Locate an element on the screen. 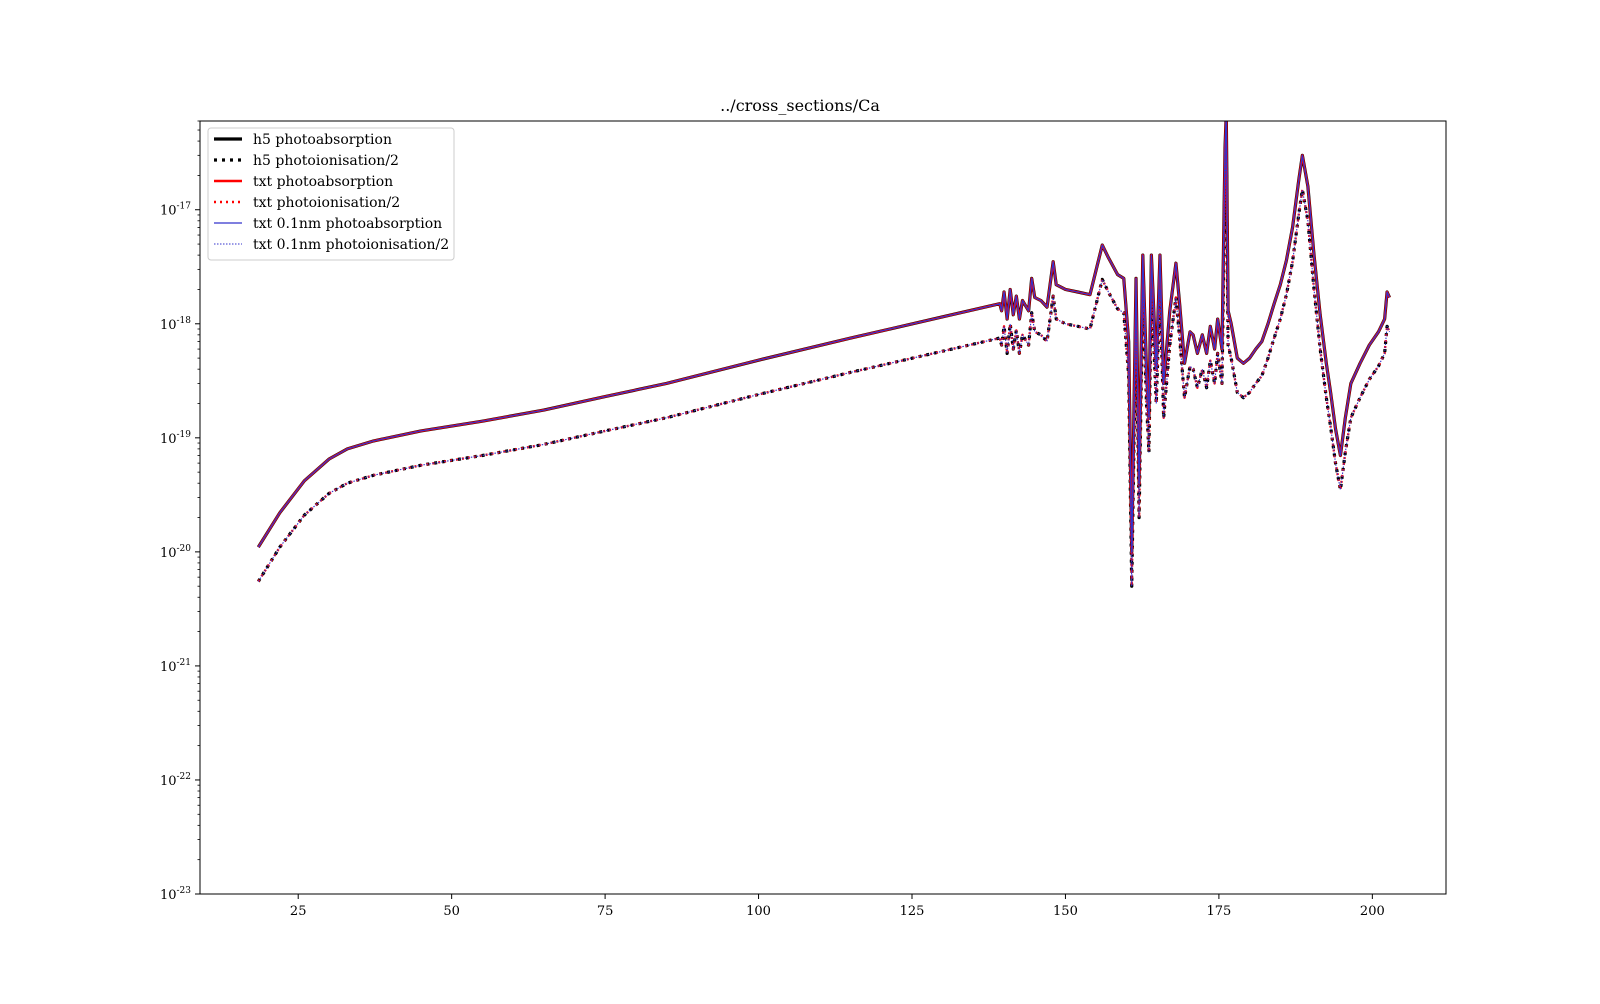 This screenshot has height=1004, width=1600. y-tick-label: 10-17 is located at coordinates (175, 210).